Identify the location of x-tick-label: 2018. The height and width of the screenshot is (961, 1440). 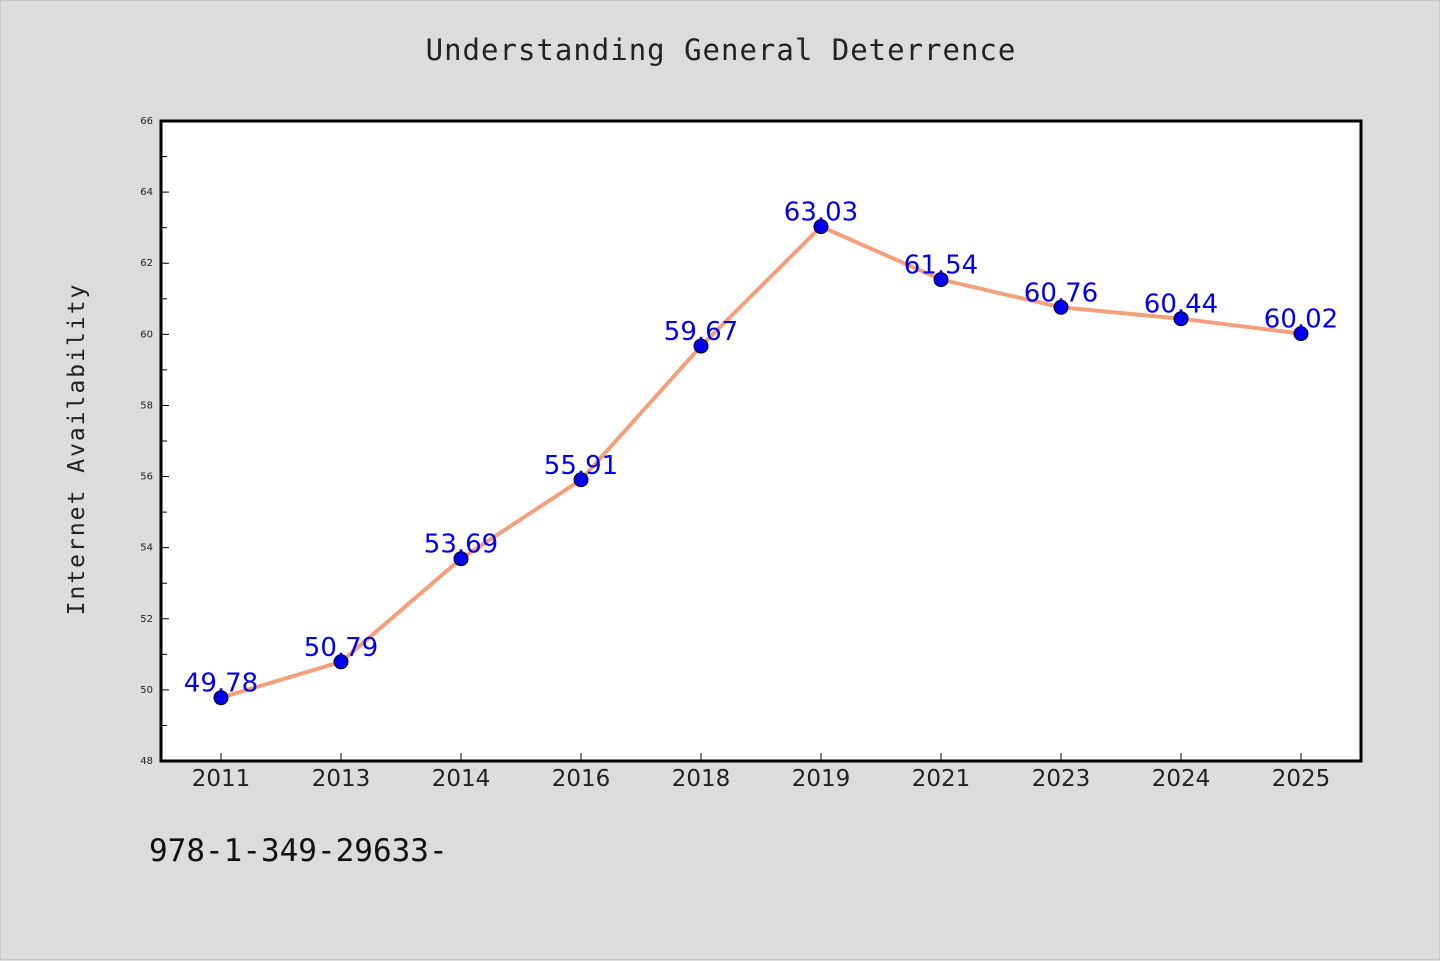
(701, 779).